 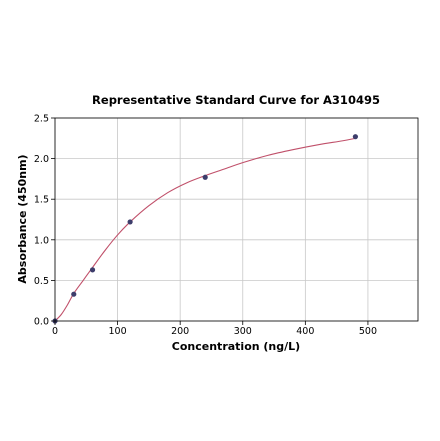 I want to click on y-tick-label: 2.0, so click(x=41, y=159).